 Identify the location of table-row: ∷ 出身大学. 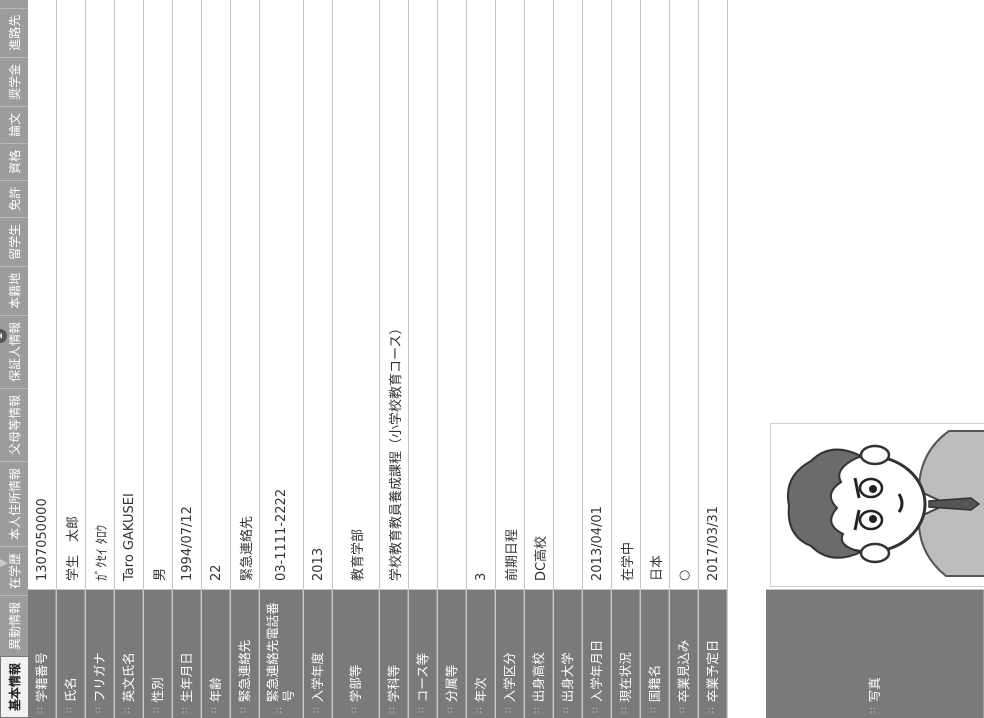
(568, 359).